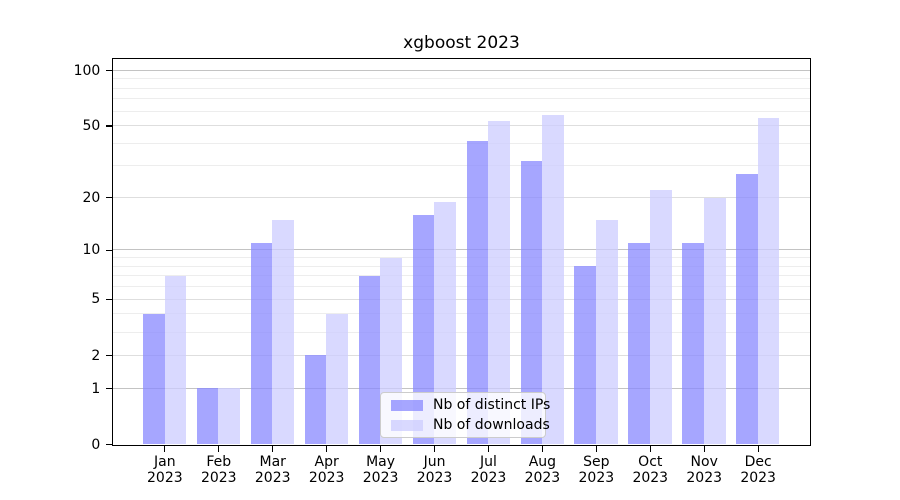  I want to click on x-label-month: Oct, so click(650, 461).